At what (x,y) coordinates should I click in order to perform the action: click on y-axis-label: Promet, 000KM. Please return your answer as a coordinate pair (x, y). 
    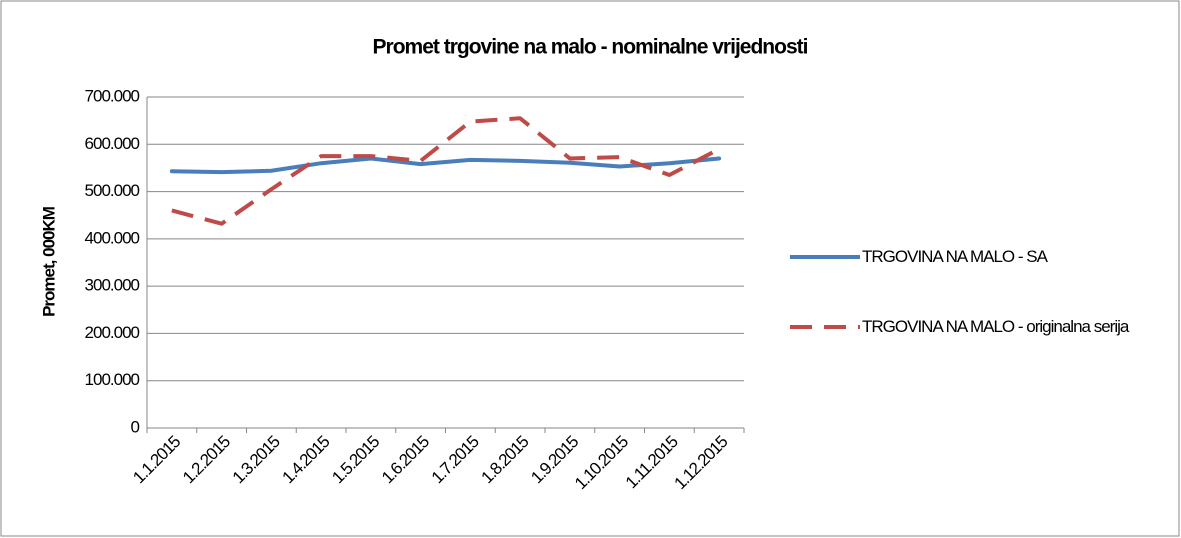
    Looking at the image, I should click on (48, 261).